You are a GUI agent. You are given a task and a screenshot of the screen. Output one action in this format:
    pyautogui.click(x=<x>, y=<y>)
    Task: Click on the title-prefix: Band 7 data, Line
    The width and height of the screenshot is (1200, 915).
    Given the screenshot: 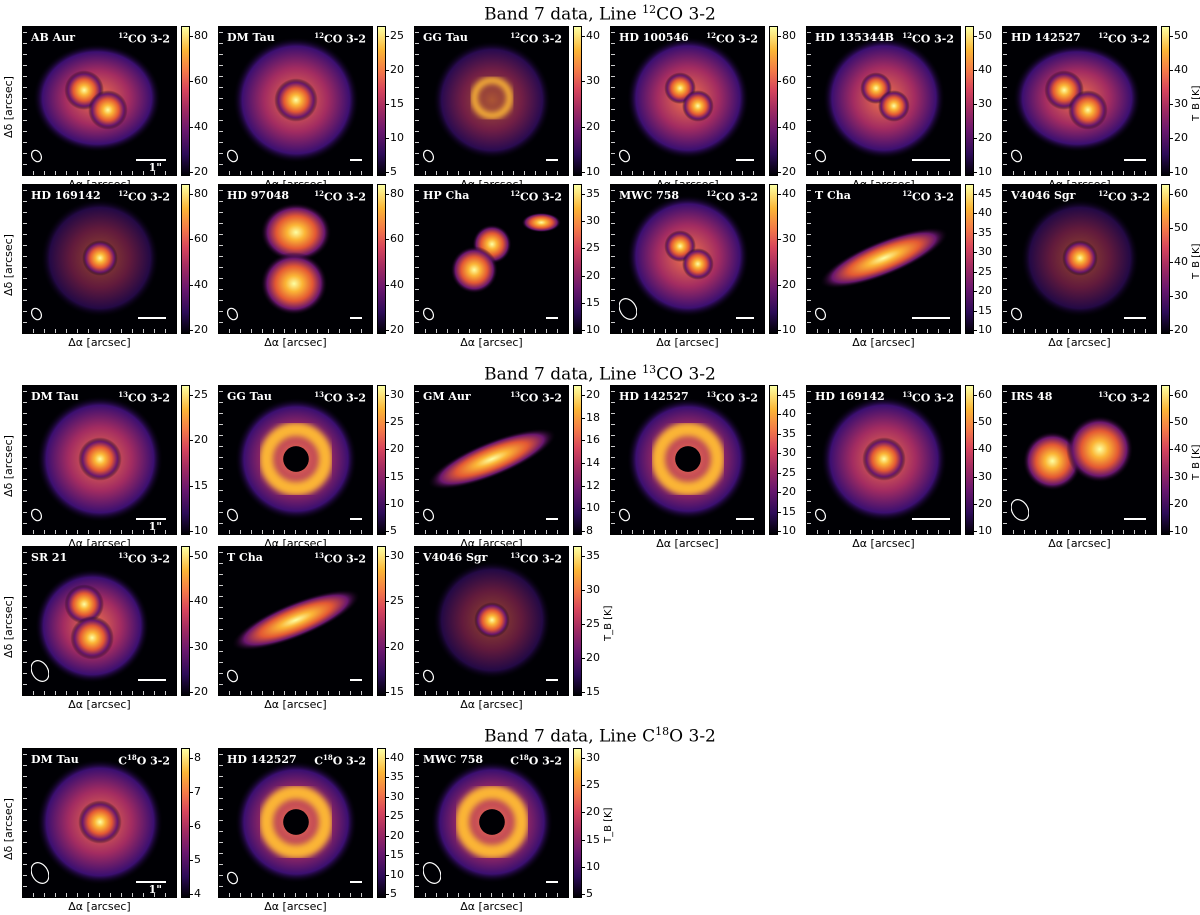 What is the action you would take?
    pyautogui.click(x=563, y=374)
    